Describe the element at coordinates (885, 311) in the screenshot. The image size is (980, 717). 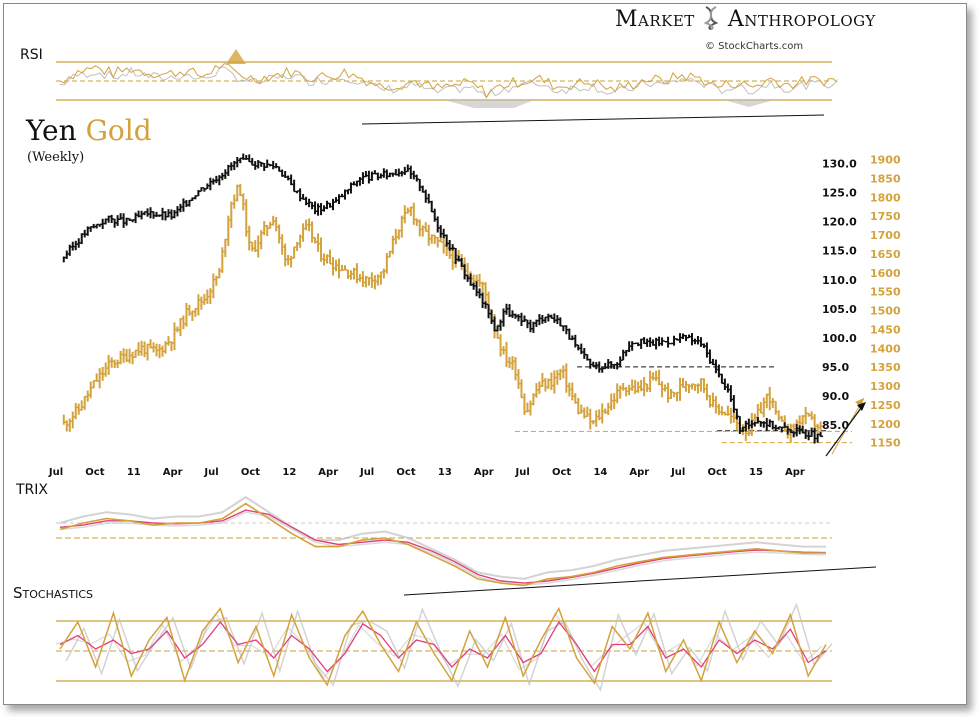
I see `y-right-tick-label: 1500` at that location.